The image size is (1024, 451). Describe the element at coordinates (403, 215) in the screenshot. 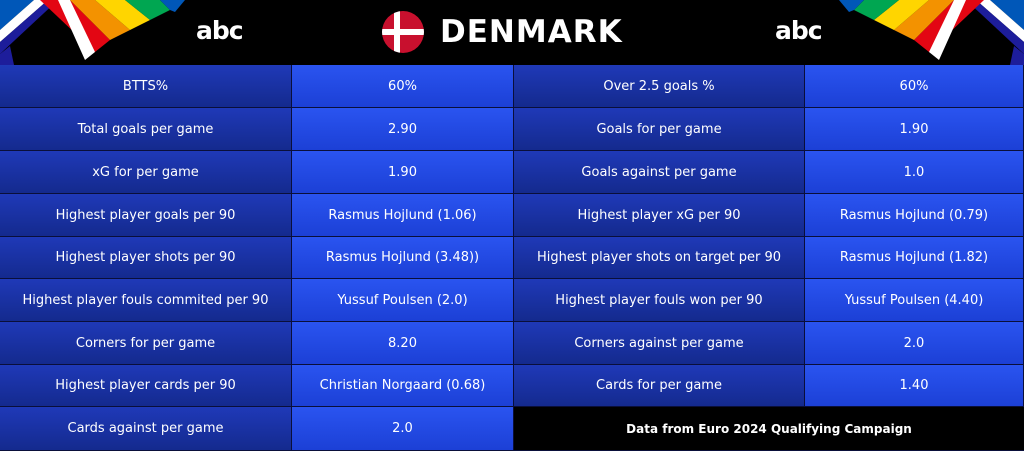

I see `left-stat-value: Rasmus Hojlund (1.06)` at that location.